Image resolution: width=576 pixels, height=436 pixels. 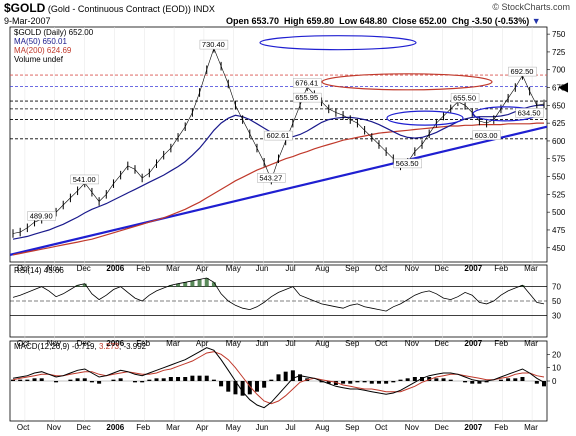 What do you see at coordinates (559, 230) in the screenshot?
I see `y-tick-label: 475` at bounding box center [559, 230].